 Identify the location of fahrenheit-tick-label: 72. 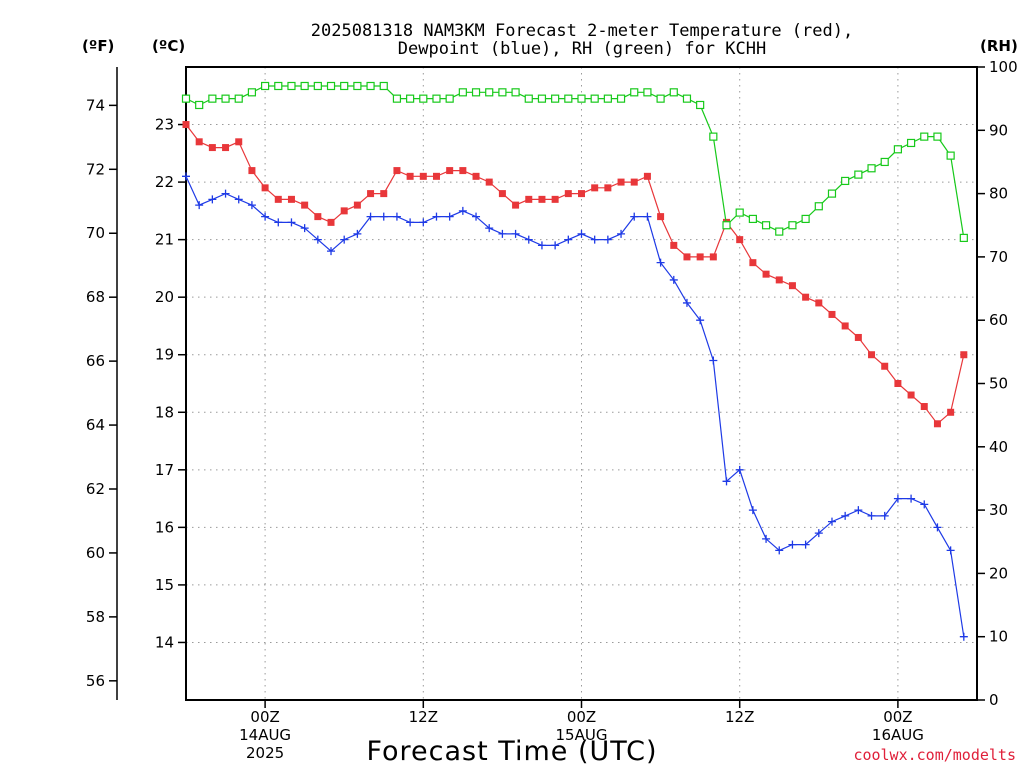
(95, 169).